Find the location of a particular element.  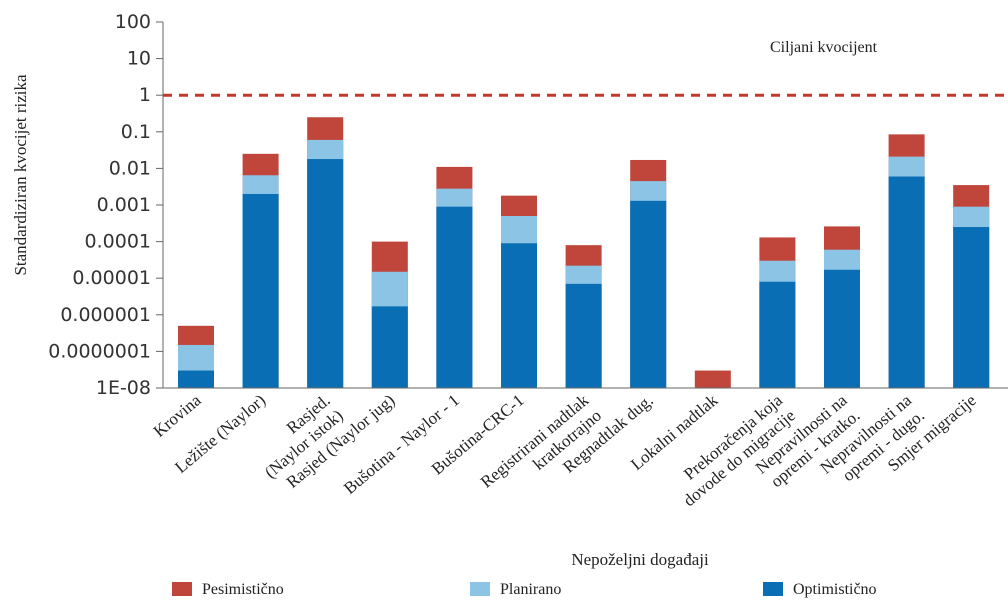

y-tick-label: 10 is located at coordinates (139, 59).